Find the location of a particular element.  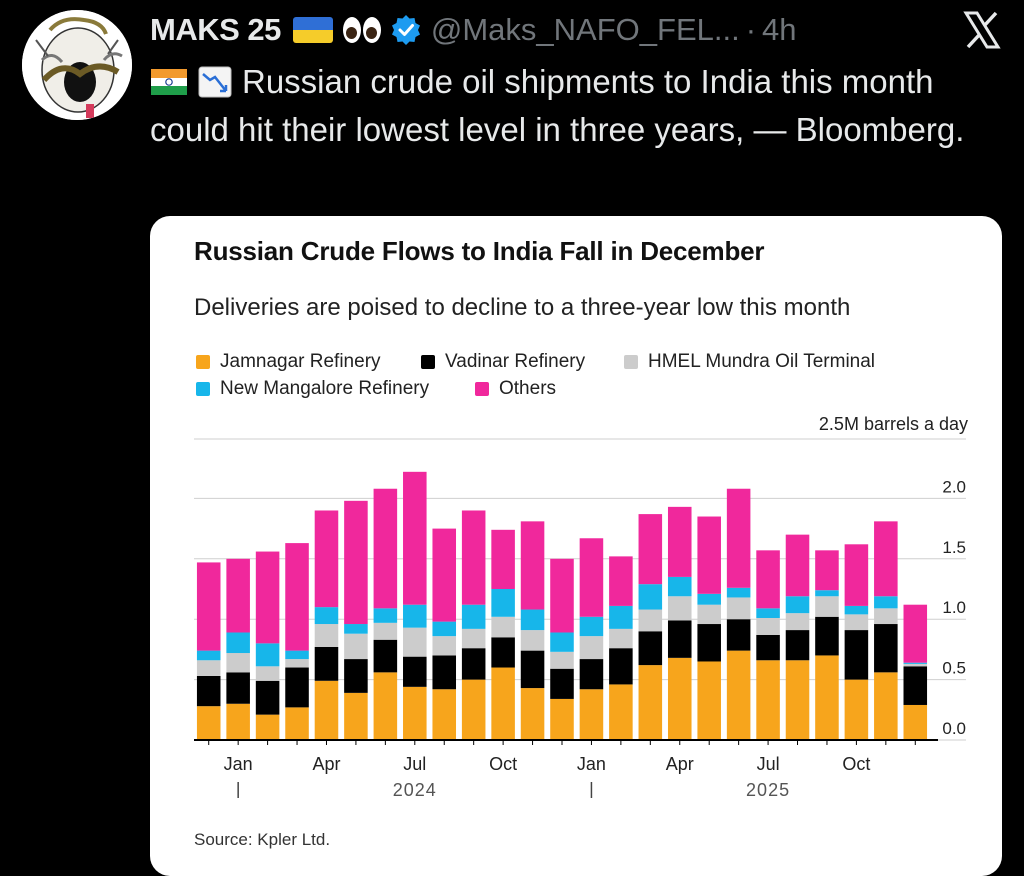

tweet-time: 4h is located at coordinates (779, 29).